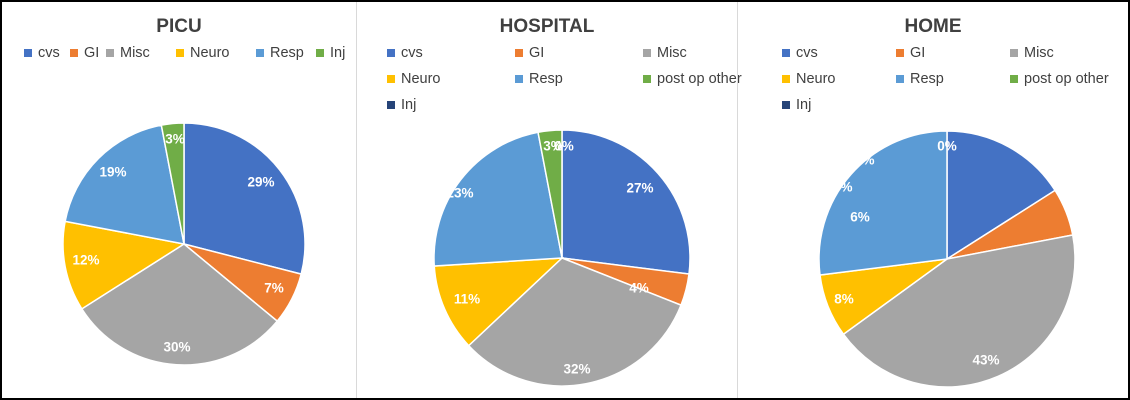 The image size is (1130, 400). I want to click on data-label-post-op-other: 3%, so click(553, 146).